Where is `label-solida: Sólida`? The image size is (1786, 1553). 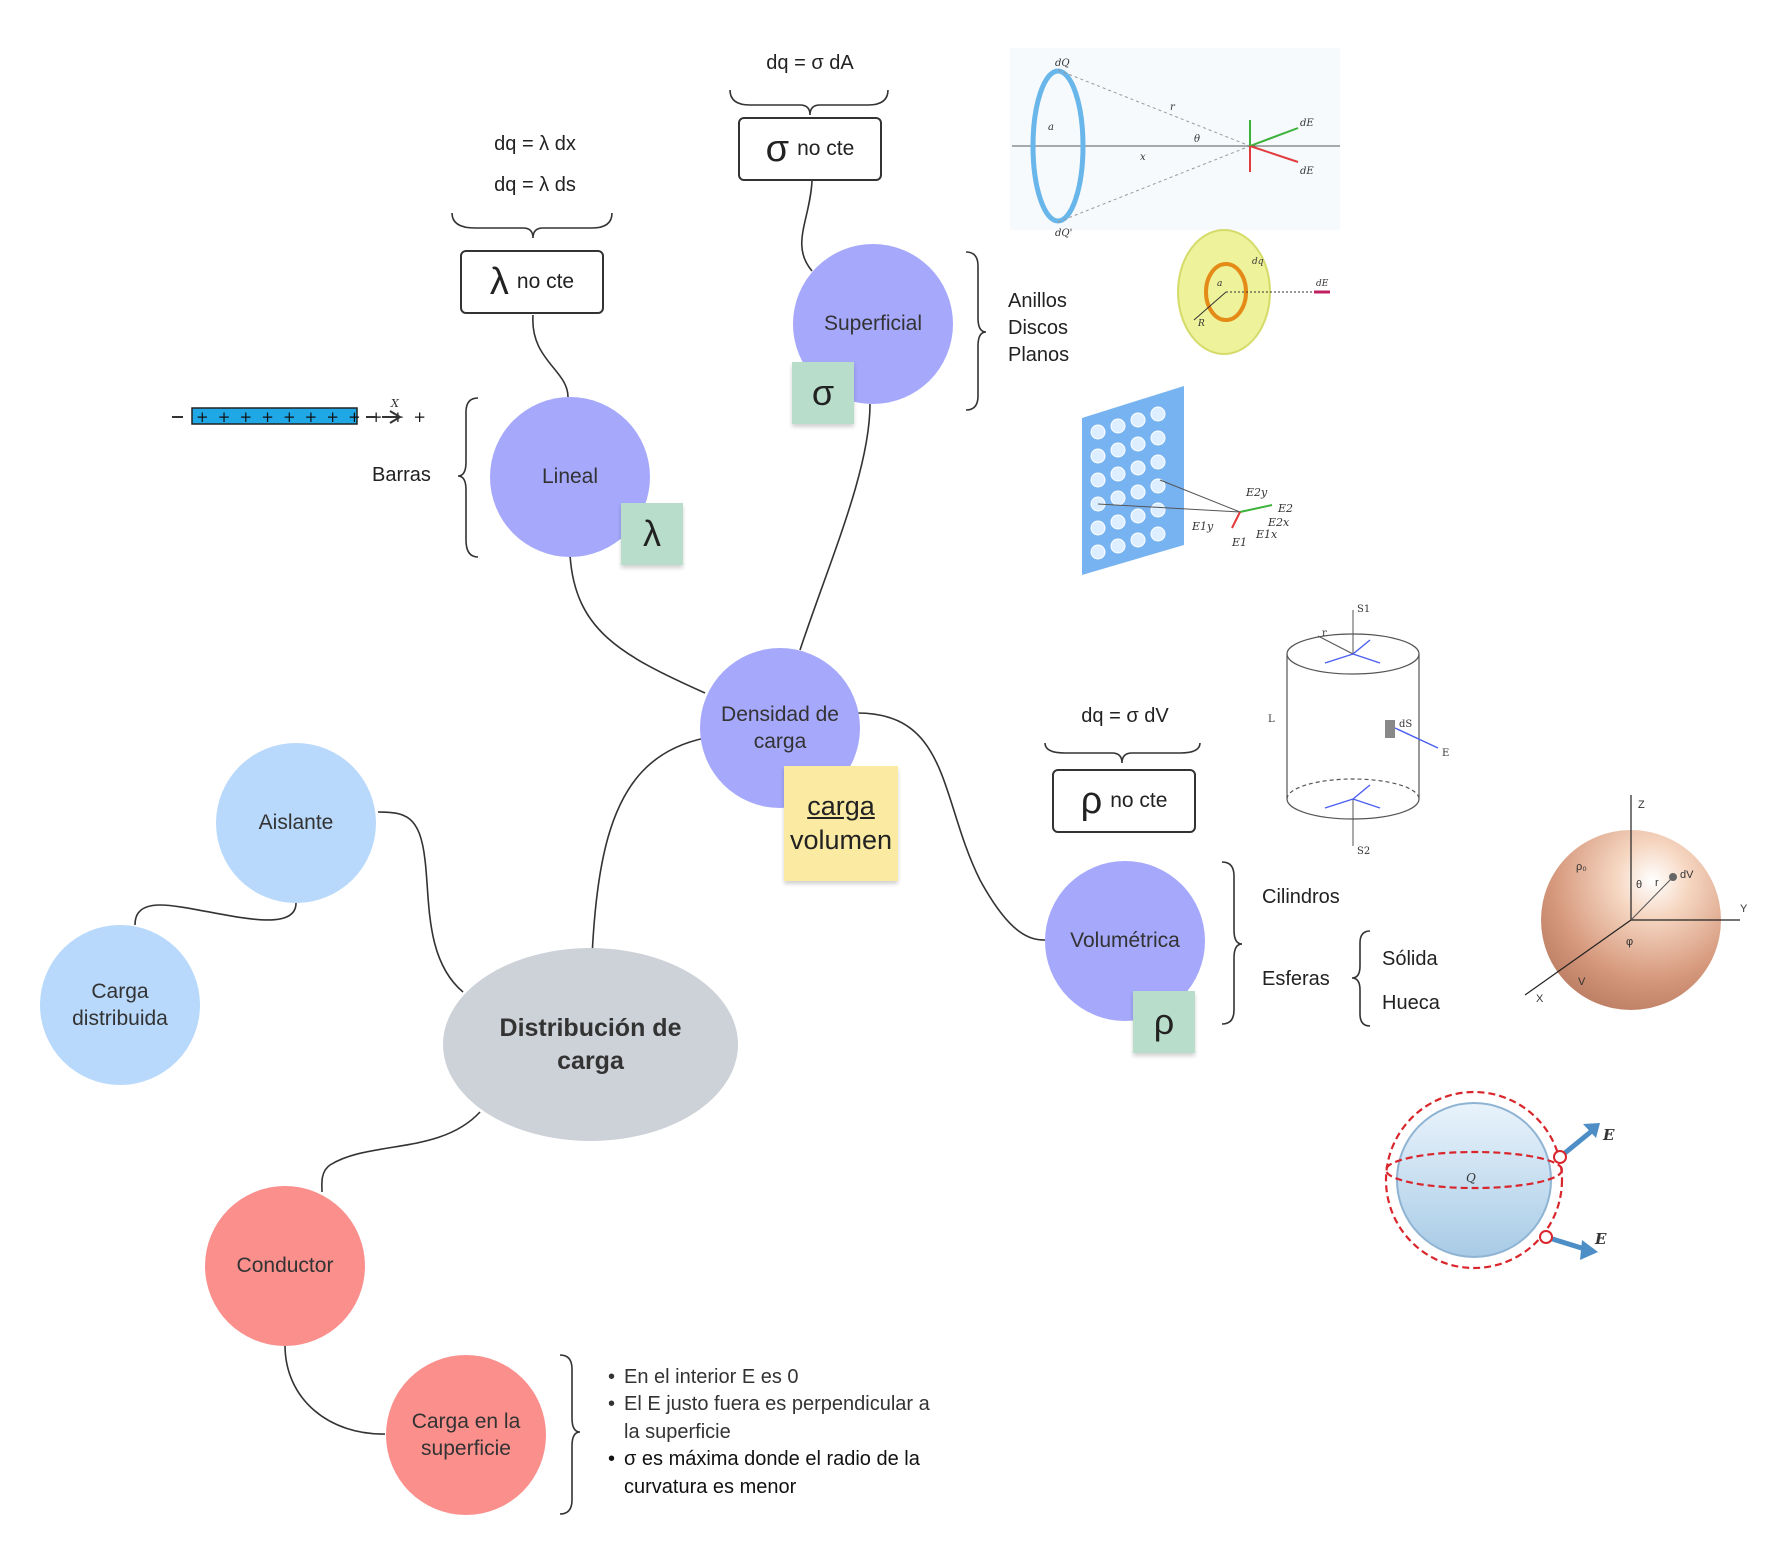
label-solida: Sólida is located at coordinates (1410, 959).